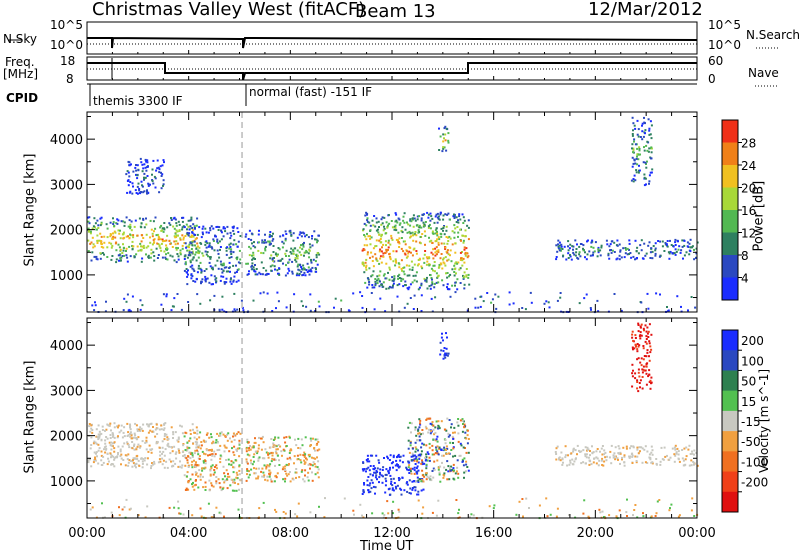 The width and height of the screenshot is (800, 554). I want to click on nsky-tick-bottom: 10^0, so click(66, 45).